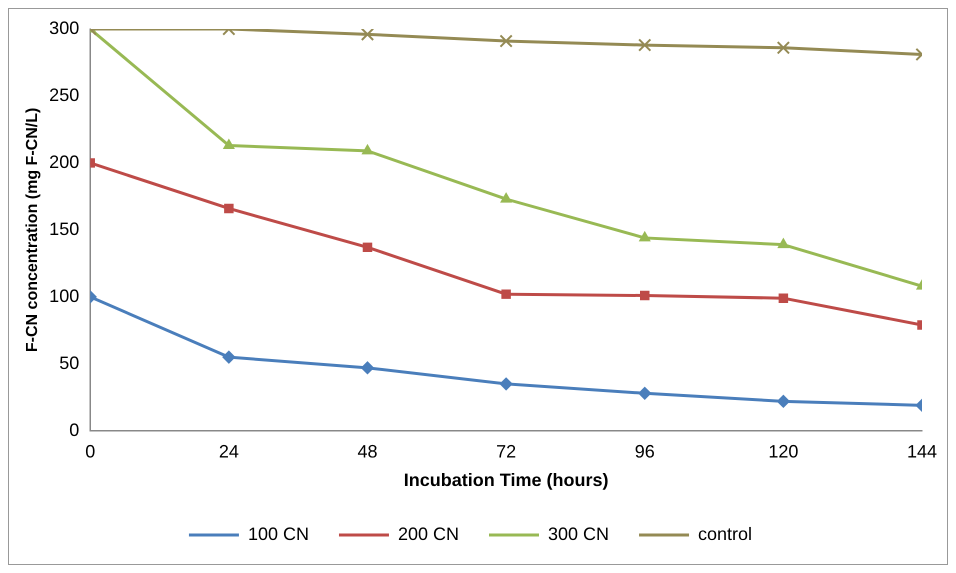 Image resolution: width=956 pixels, height=573 pixels. What do you see at coordinates (74, 430) in the screenshot?
I see `y-tick-label: 0` at bounding box center [74, 430].